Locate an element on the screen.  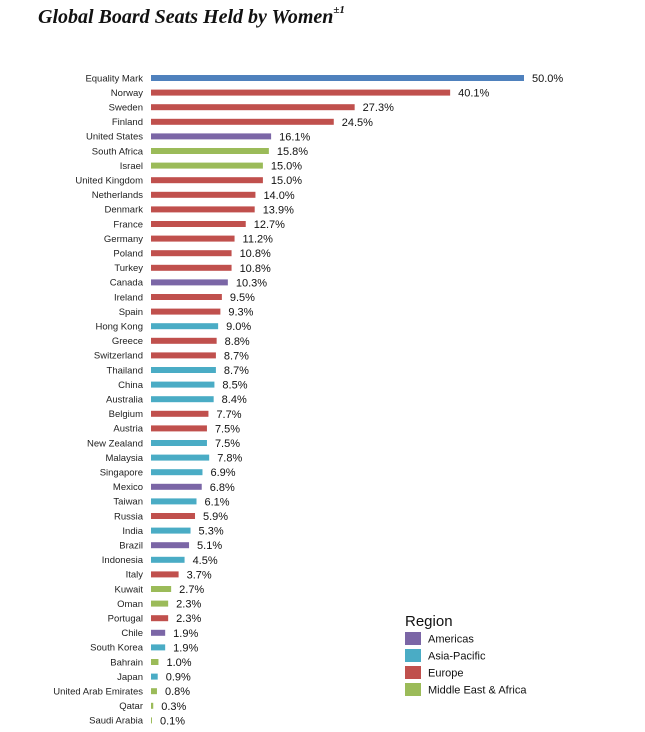
category-label: Kuwait is located at coordinates (128, 589).